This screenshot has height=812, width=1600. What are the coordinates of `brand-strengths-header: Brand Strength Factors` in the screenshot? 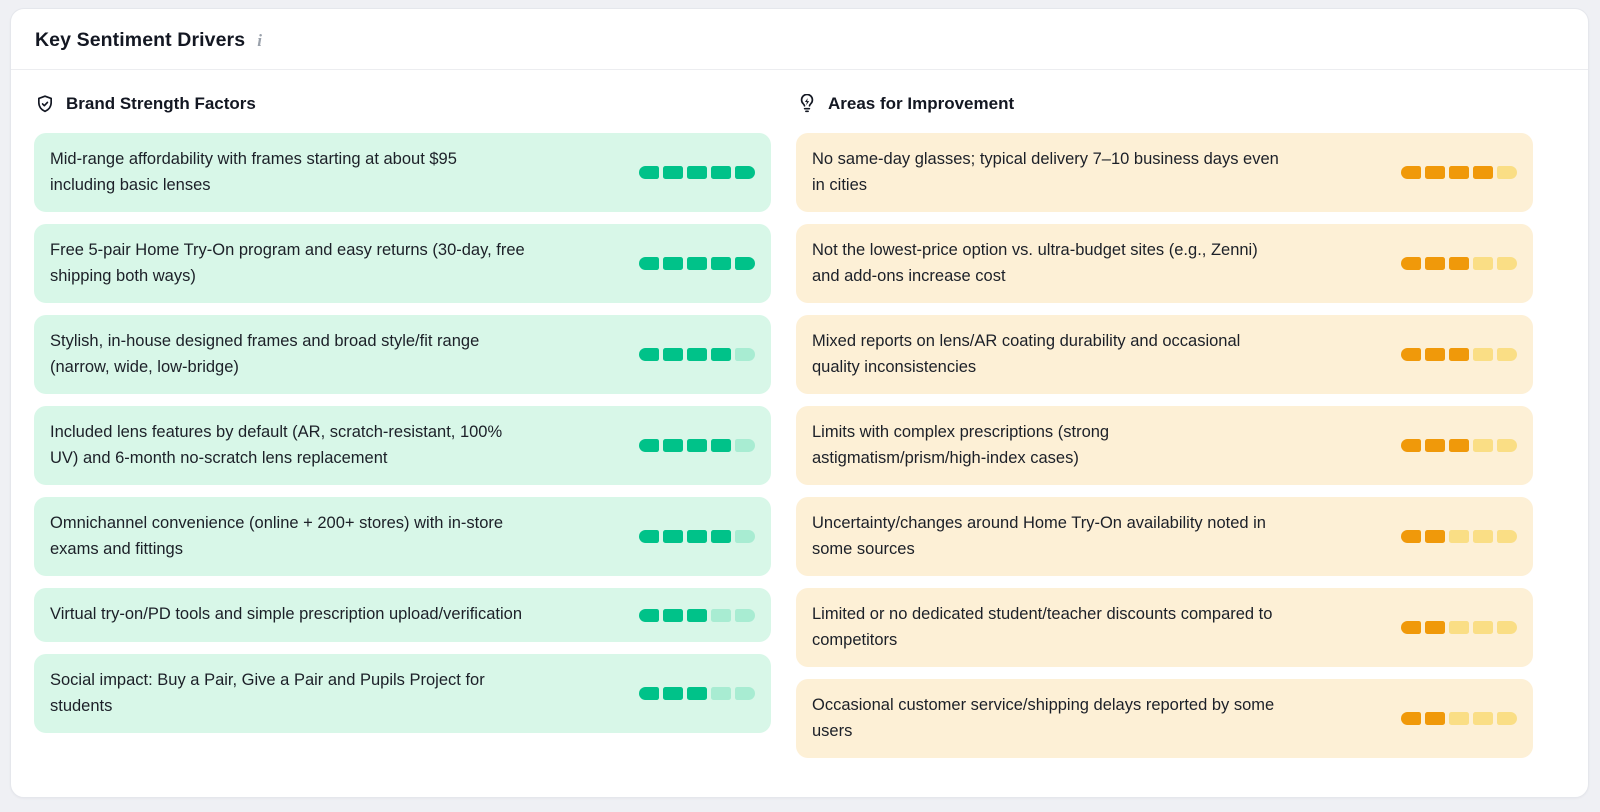 It's located at (403, 104).